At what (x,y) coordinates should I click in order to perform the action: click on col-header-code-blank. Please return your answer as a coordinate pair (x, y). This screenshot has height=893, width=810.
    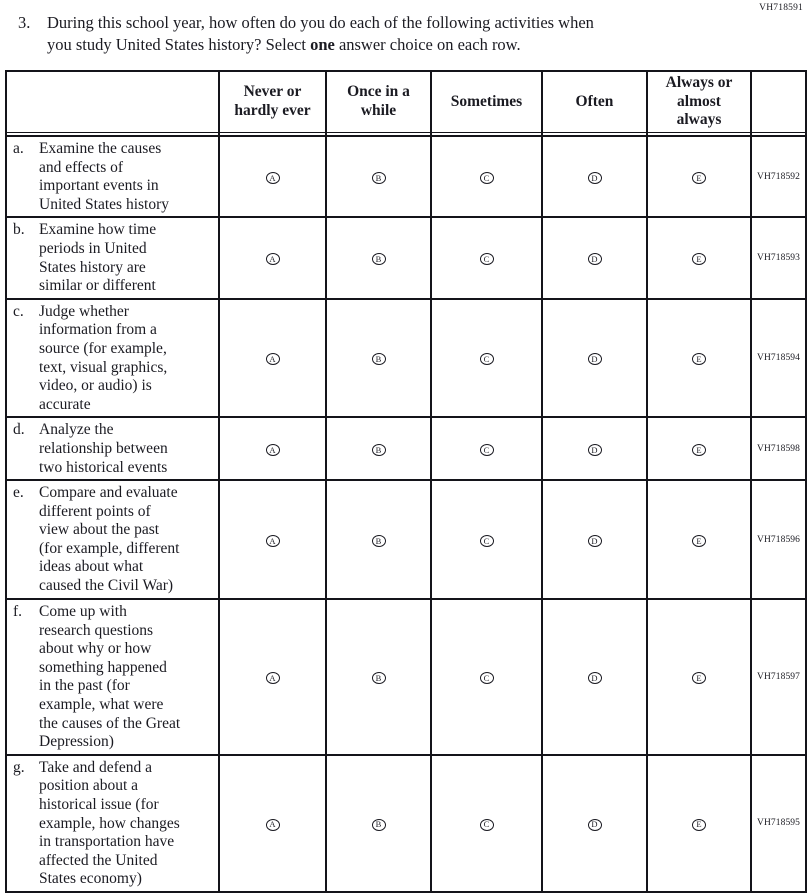
    Looking at the image, I should click on (778, 102).